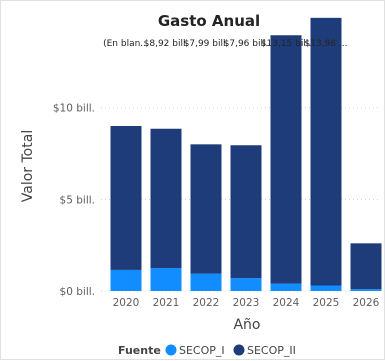 The height and width of the screenshot is (361, 385). I want to click on bar-secop-ii-2022, so click(206, 209).